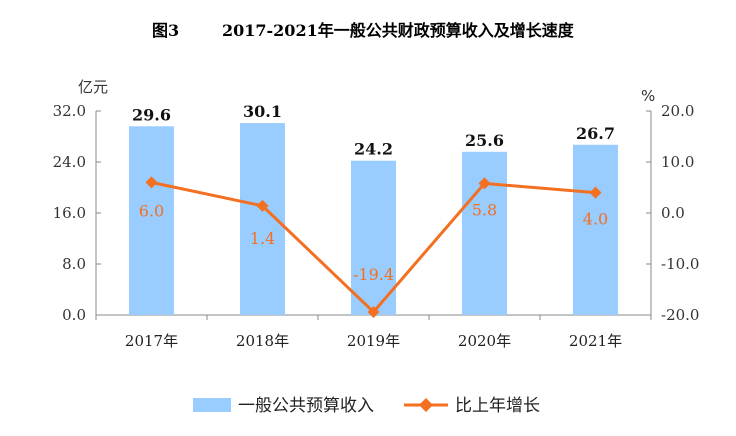 Image resolution: width=736 pixels, height=436 pixels. What do you see at coordinates (677, 162) in the screenshot?
I see `right-tick-label: 10.0` at bounding box center [677, 162].